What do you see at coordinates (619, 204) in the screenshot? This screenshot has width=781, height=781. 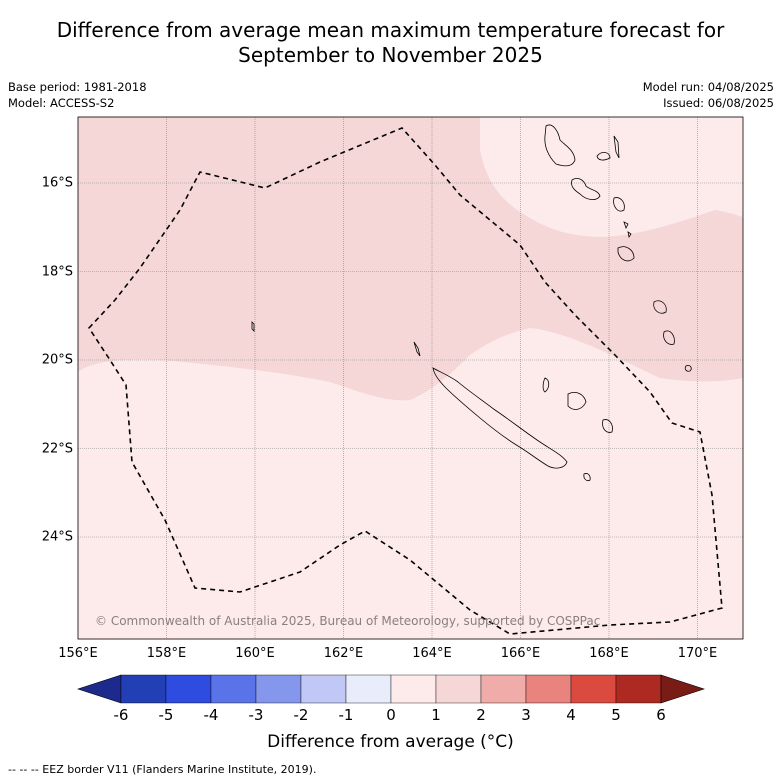 I see `efate-island` at bounding box center [619, 204].